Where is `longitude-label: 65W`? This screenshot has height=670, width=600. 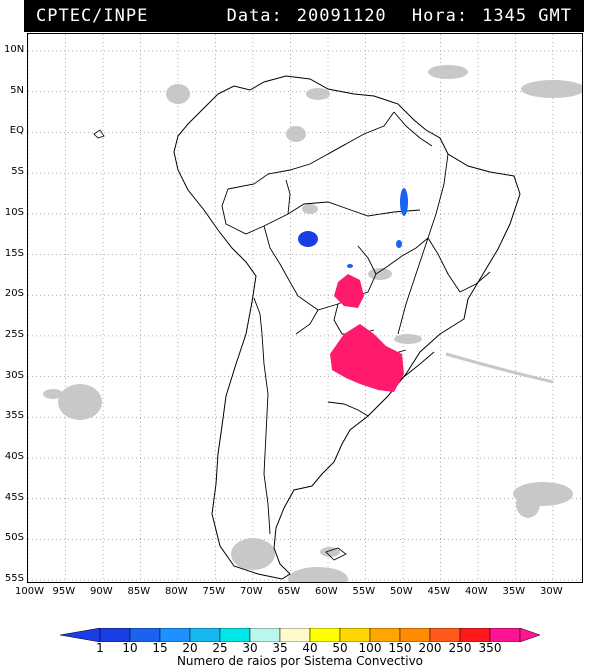 longitude-label: 65W is located at coordinates (289, 591).